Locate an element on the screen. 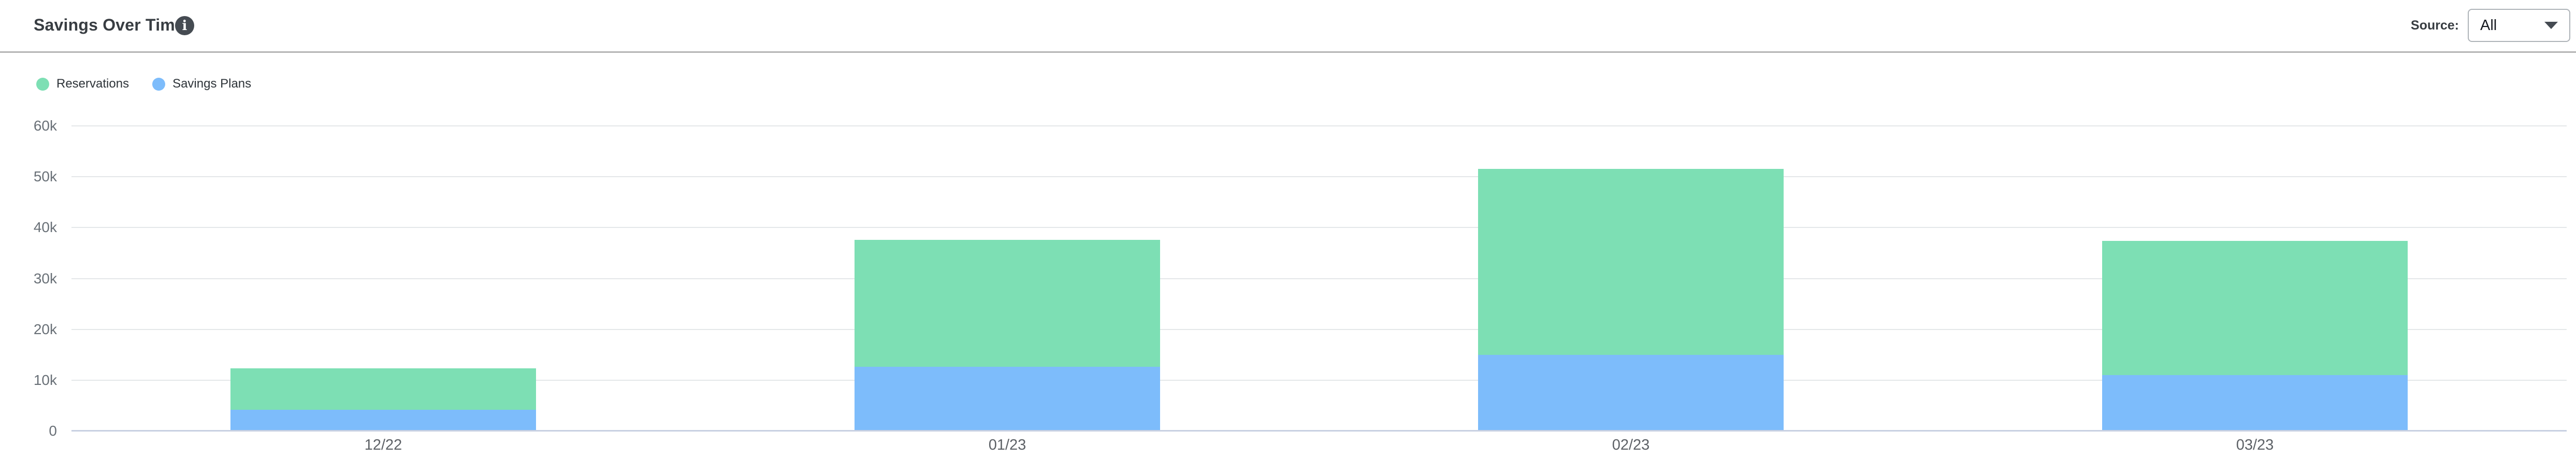 This screenshot has height=459, width=2576. gridline-60k is located at coordinates (1319, 125).